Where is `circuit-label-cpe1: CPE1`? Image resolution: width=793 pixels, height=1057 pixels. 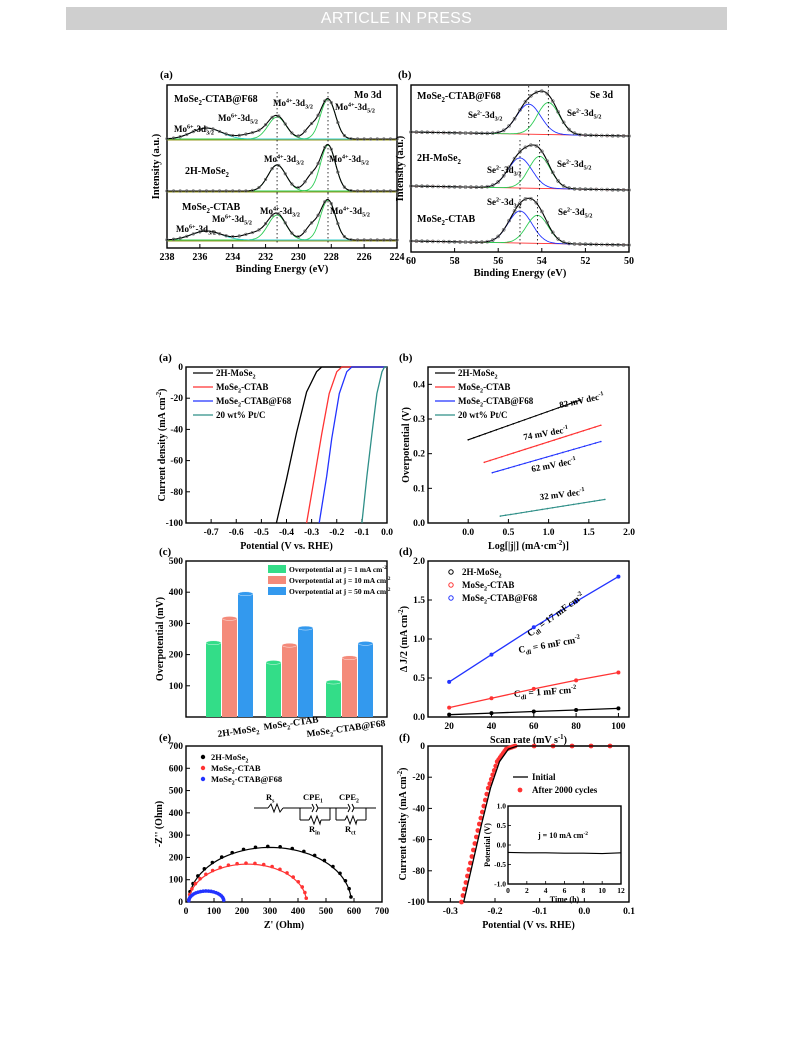 circuit-label-cpe1: CPE1 is located at coordinates (313, 798).